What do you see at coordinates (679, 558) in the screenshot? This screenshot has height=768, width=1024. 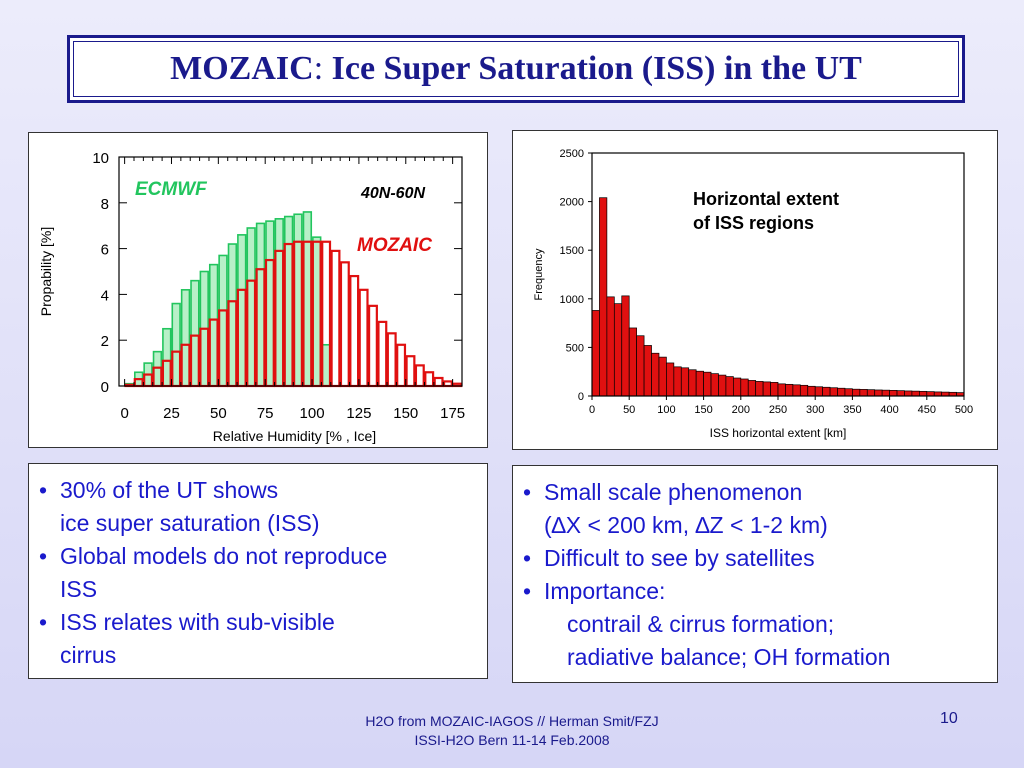 I see `bullet-text: Difficult to see by satellites` at bounding box center [679, 558].